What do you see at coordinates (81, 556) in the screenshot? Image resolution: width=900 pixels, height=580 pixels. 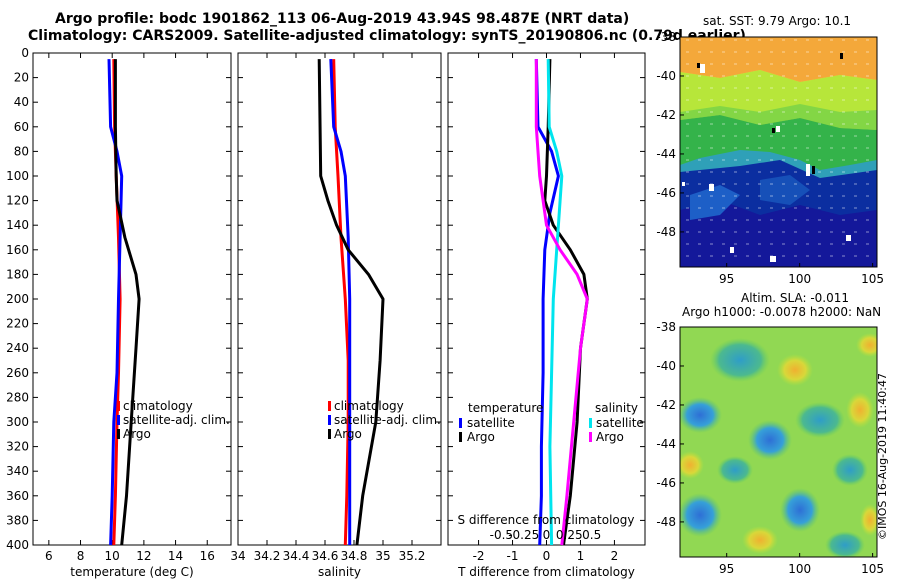 I see `temperature-xtick-label: 8` at bounding box center [81, 556].